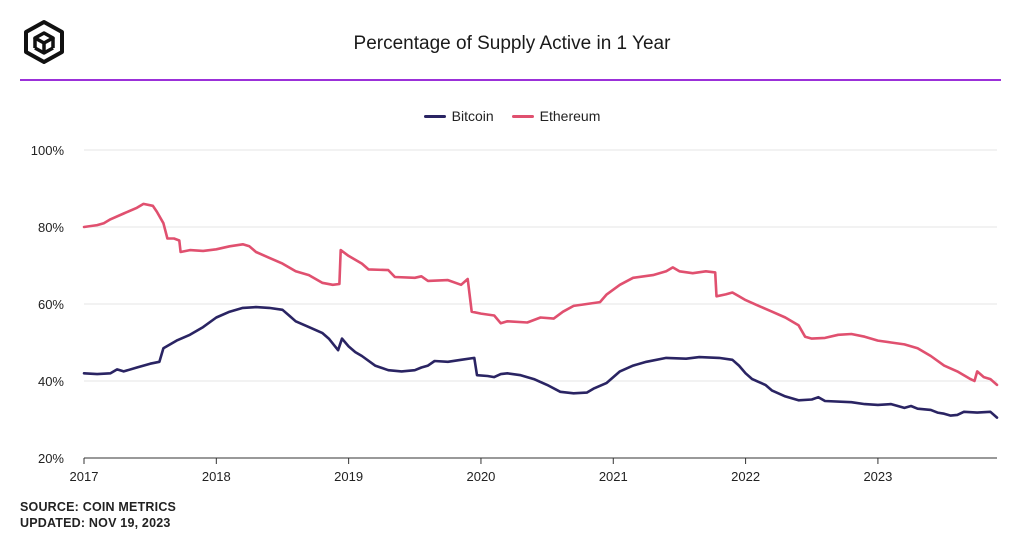 The height and width of the screenshot is (537, 1024). What do you see at coordinates (745, 476) in the screenshot?
I see `x-tick-label: 2022` at bounding box center [745, 476].